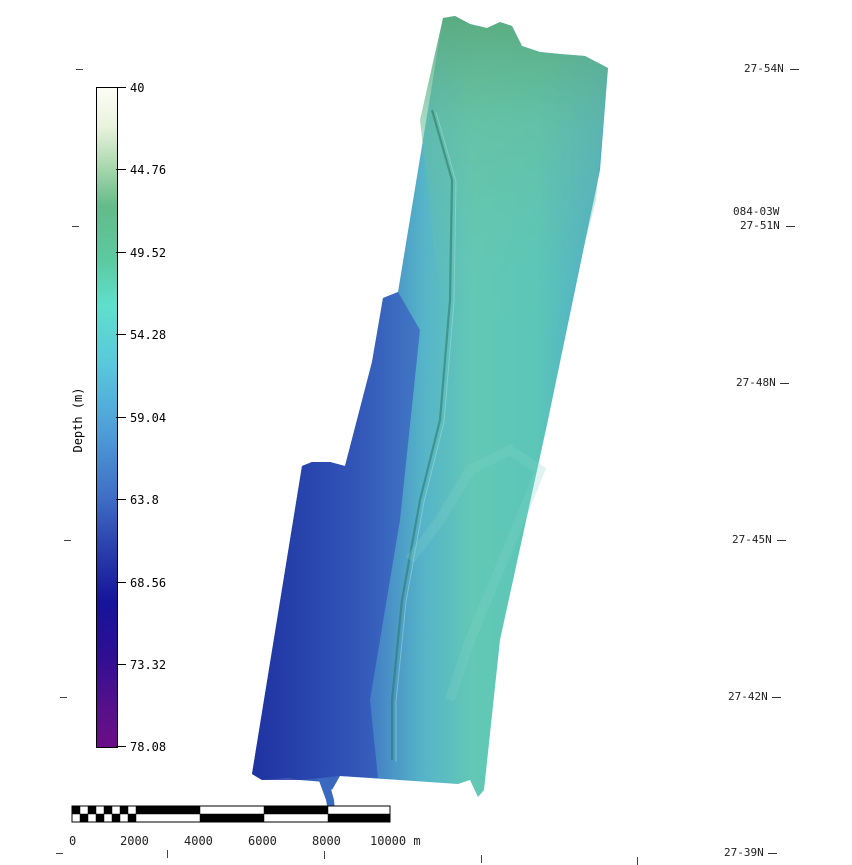 Image resolution: width=852 pixels, height=865 pixels. What do you see at coordinates (231, 814) in the screenshot?
I see `scale-bar` at bounding box center [231, 814].